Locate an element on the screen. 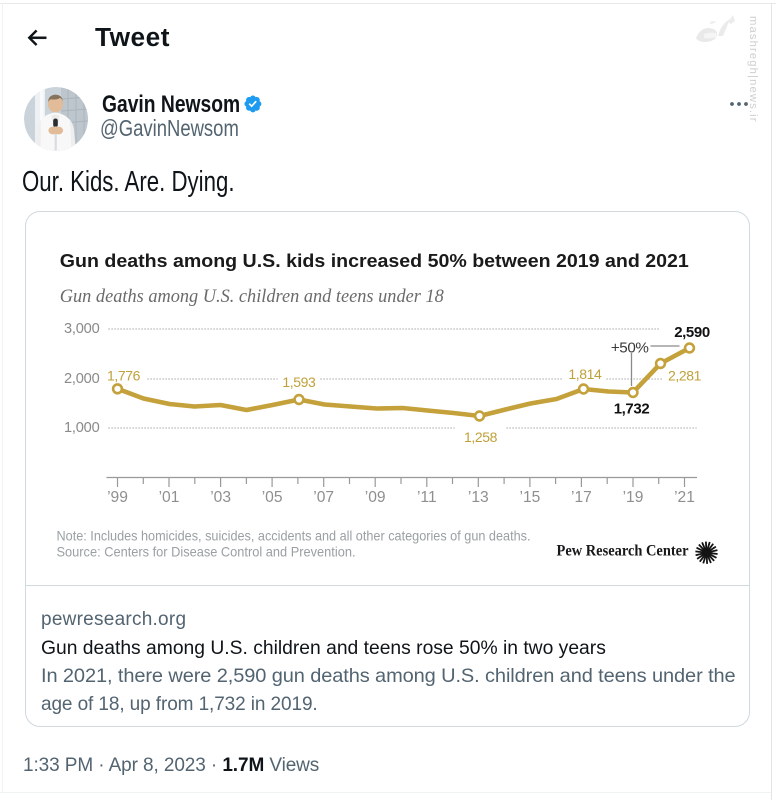  svg-text: ’01 is located at coordinates (169, 497).